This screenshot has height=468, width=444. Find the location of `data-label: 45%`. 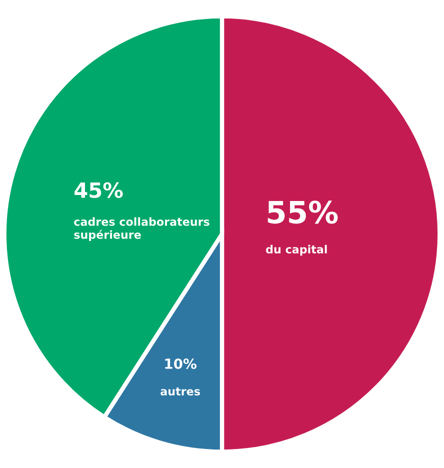

data-label: 45% is located at coordinates (98, 190).